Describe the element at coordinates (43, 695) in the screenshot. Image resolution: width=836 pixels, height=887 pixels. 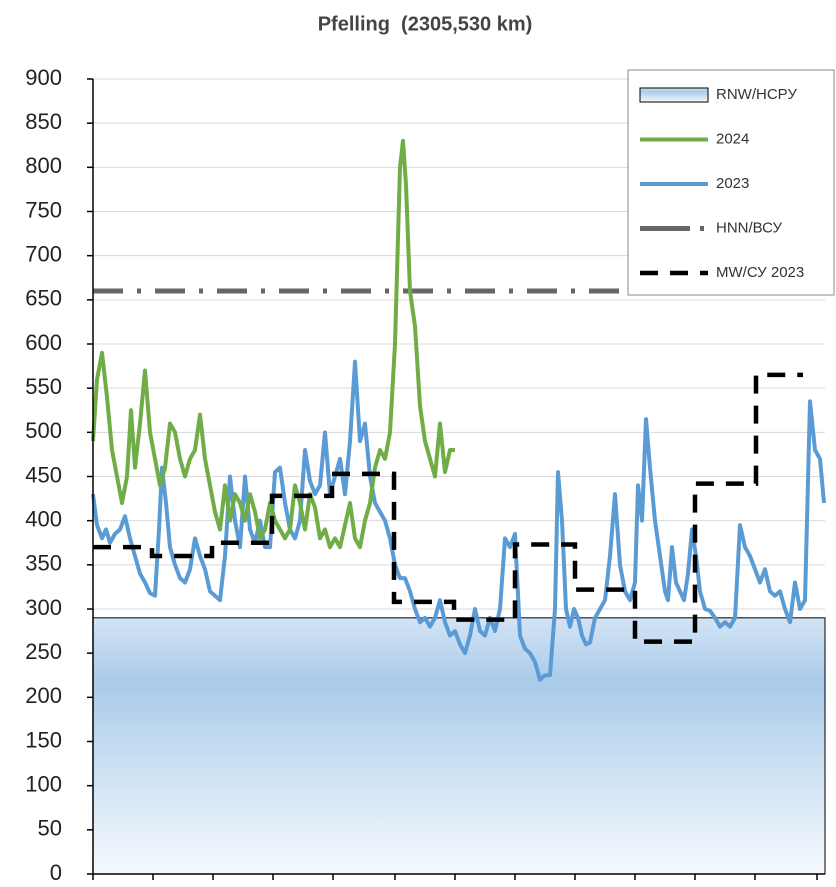
I see `y-tick-label: 200` at that location.